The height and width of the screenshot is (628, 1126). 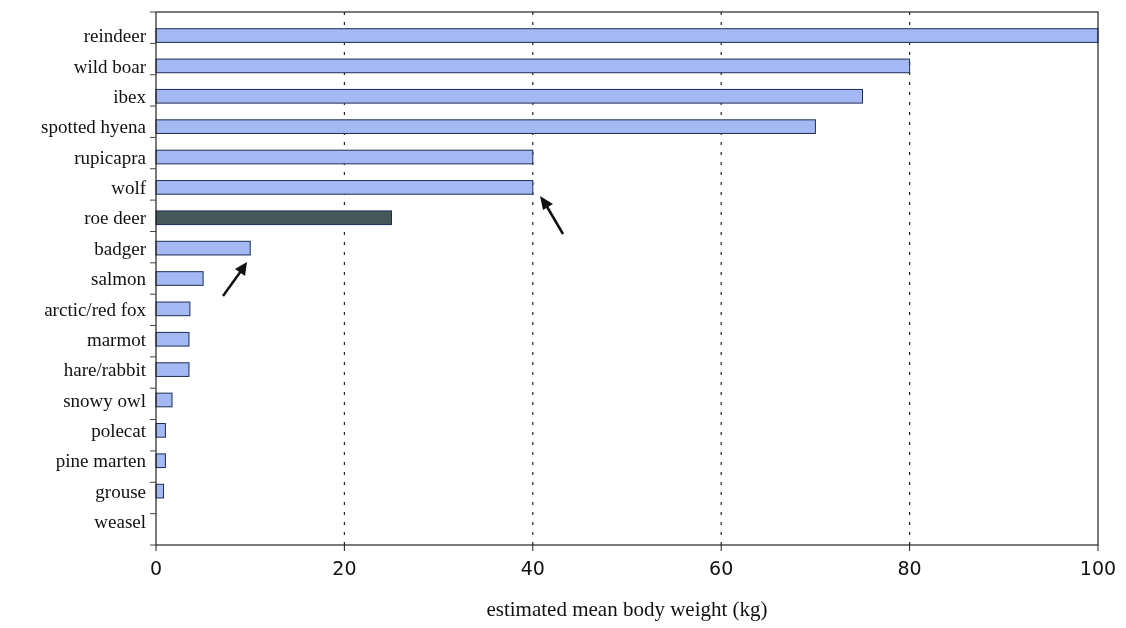 I want to click on y-tick-label: grouse, so click(x=120, y=491).